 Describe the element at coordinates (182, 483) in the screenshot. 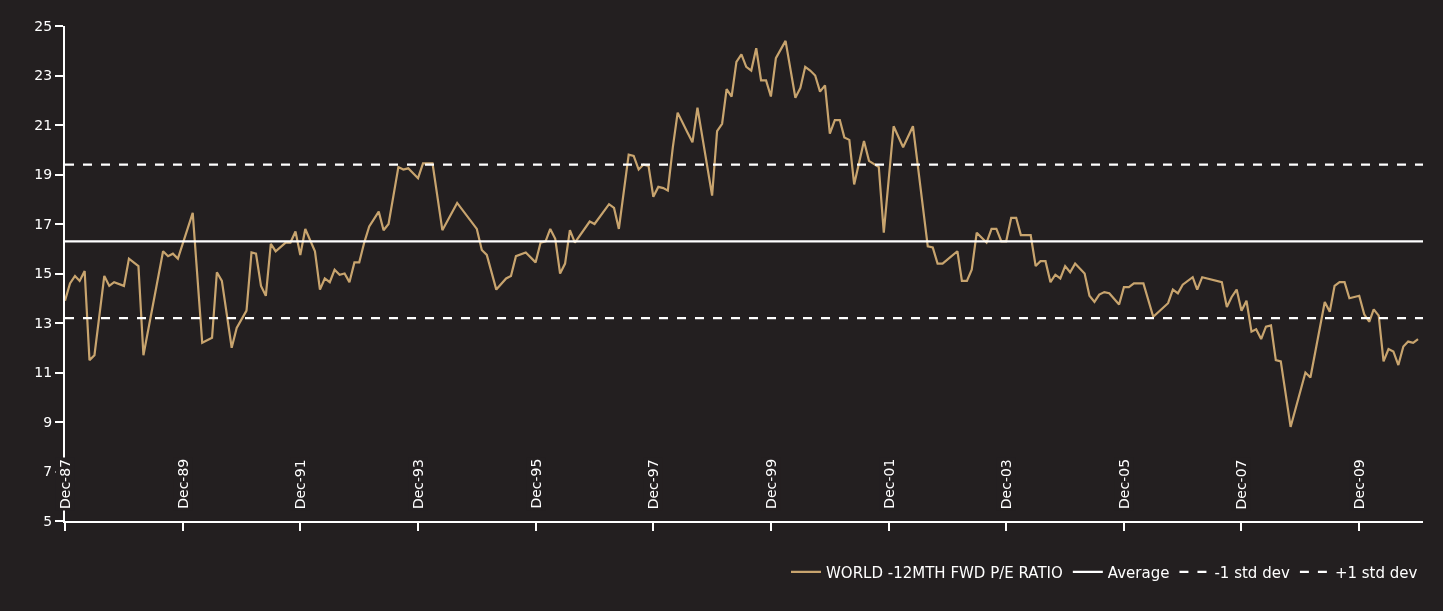

I see `x-tick-label: Dec-89` at that location.